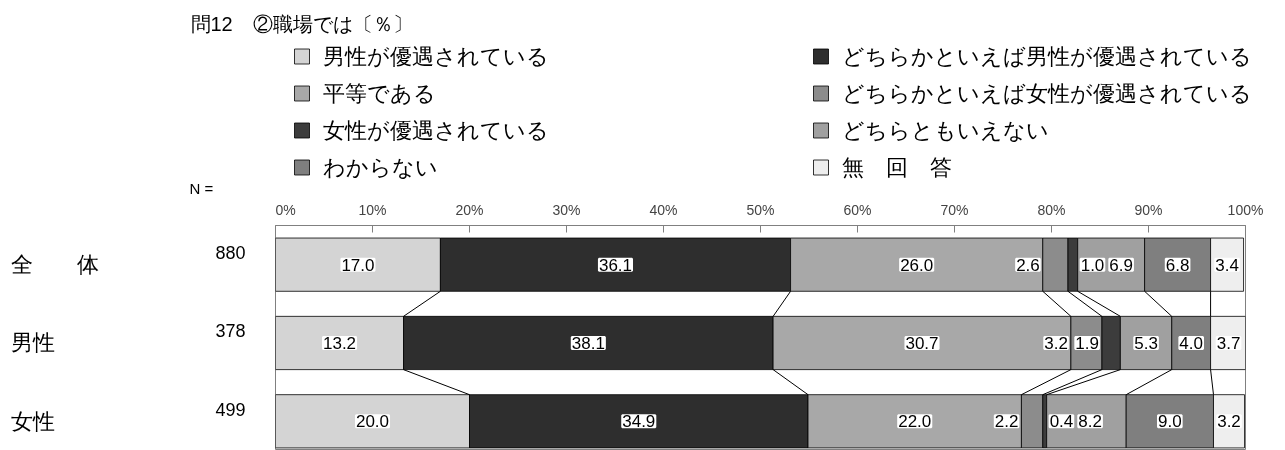 The image size is (1285, 450). Describe the element at coordinates (1061, 422) in the screenshot. I see `data-label: 0.4` at that location.